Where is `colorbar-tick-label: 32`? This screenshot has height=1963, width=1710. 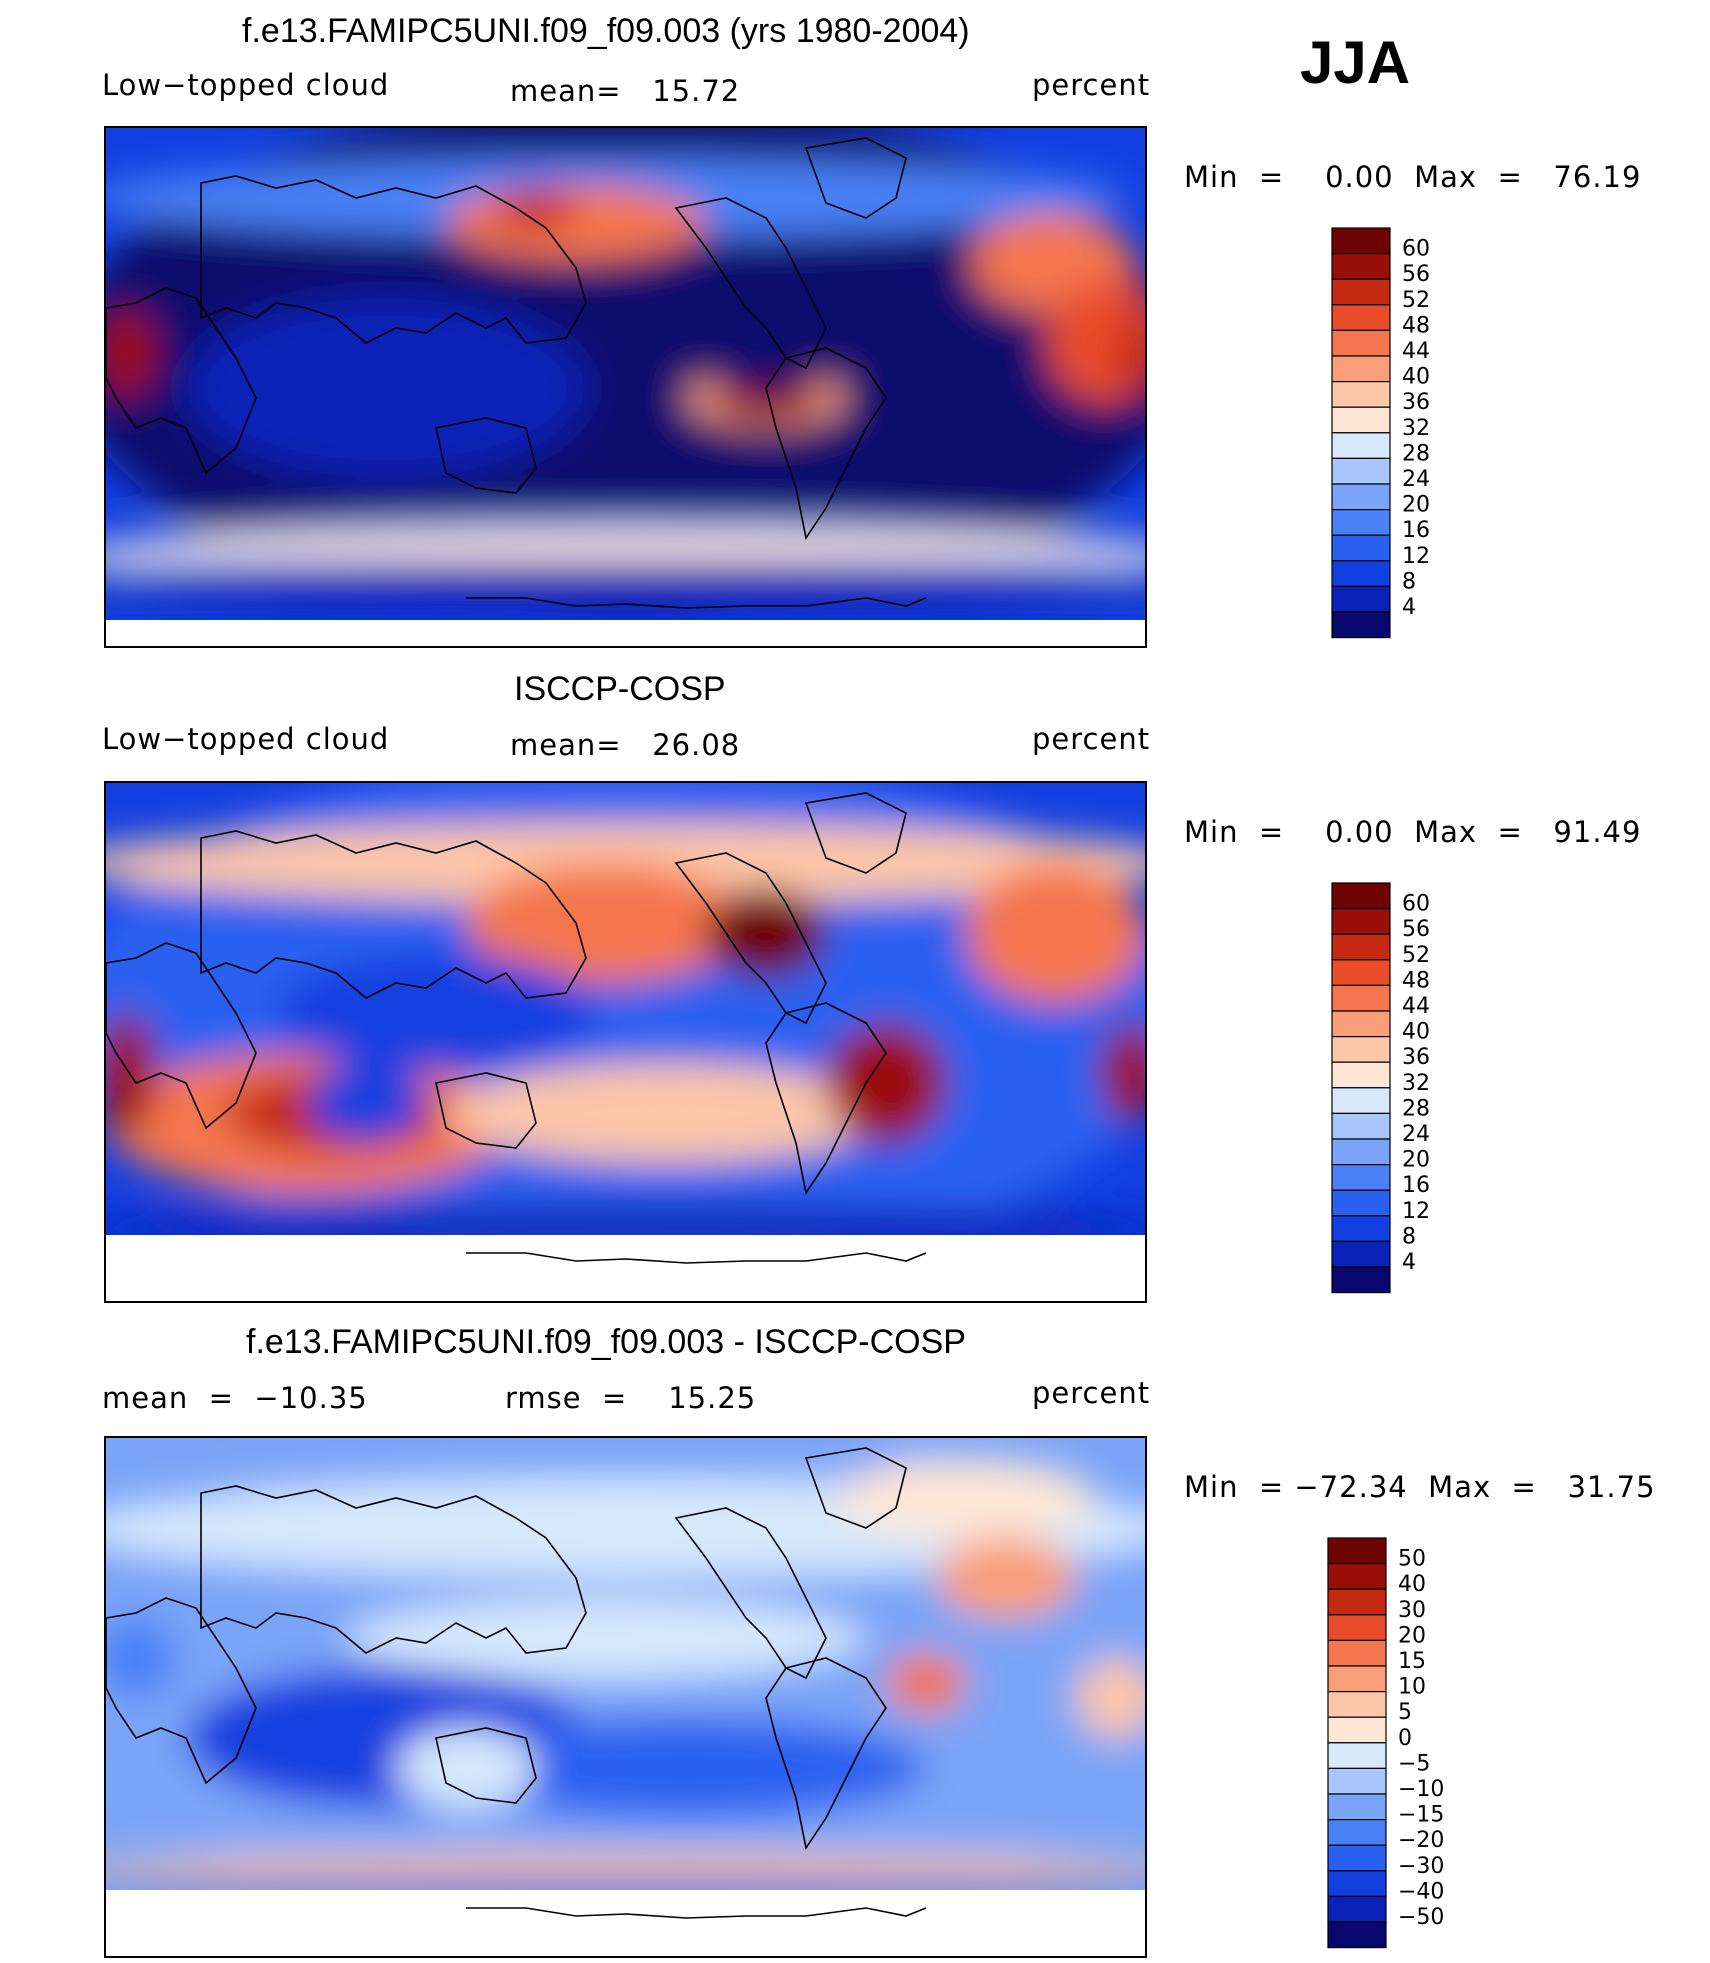 colorbar-tick-label: 32 is located at coordinates (1416, 1083).